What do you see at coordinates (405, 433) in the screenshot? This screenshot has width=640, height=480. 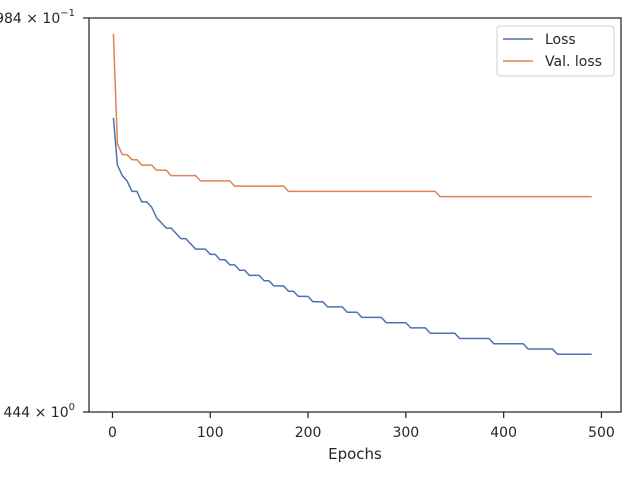 I see `x-tick-label: 300` at bounding box center [405, 433].